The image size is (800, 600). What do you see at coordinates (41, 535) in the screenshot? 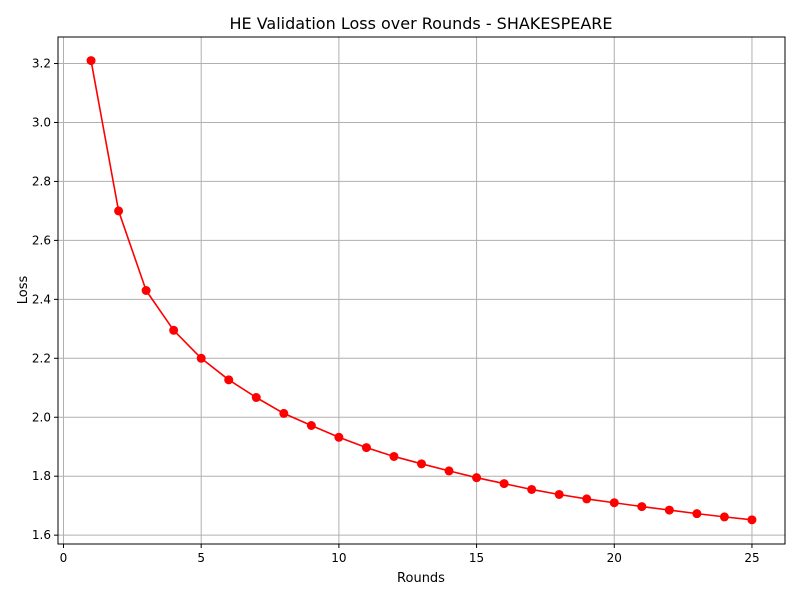
I see `y-tick-label: 1.6` at bounding box center [41, 535].